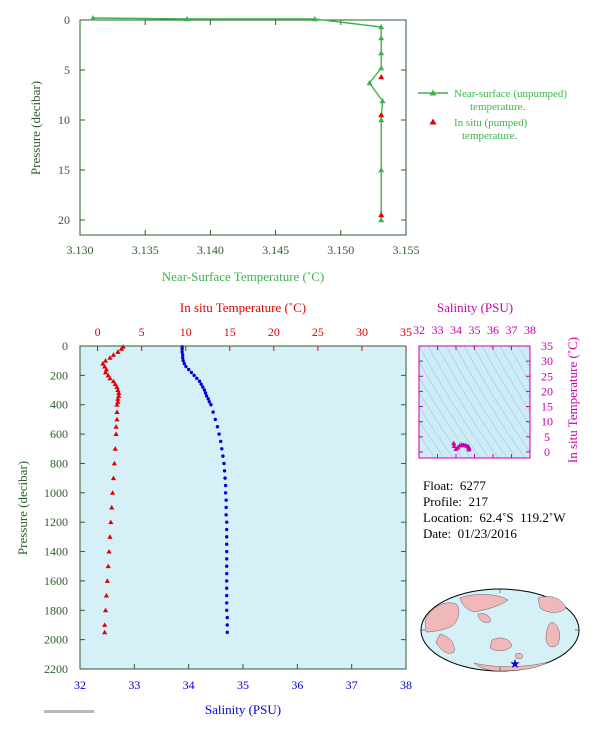 This screenshot has width=601, height=732. Describe the element at coordinates (381, 115) in the screenshot. I see `pumped-point` at that location.